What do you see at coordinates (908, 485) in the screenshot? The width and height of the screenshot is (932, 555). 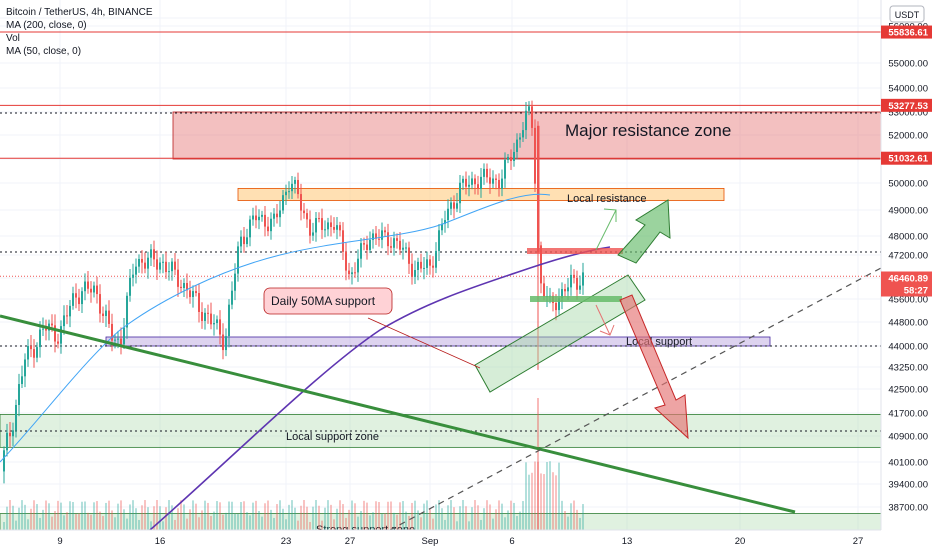 I see `y-tick-label: 39400.00` at bounding box center [908, 485].